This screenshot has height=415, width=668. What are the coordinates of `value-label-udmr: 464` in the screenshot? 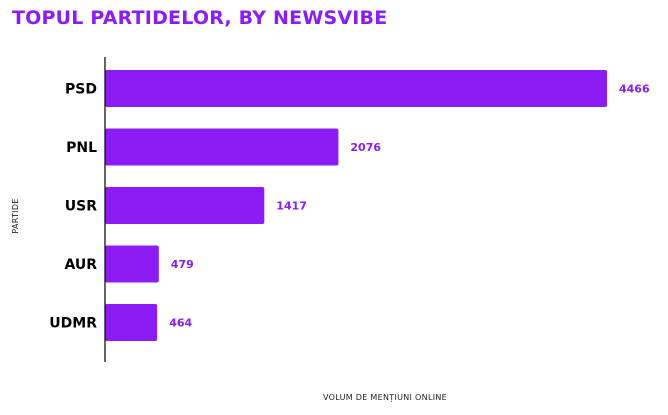 It's located at (180, 323).